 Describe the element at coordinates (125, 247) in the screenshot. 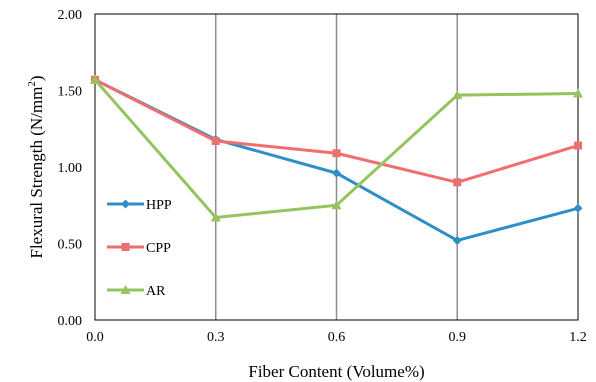

I see `legend-marker-cpp` at that location.